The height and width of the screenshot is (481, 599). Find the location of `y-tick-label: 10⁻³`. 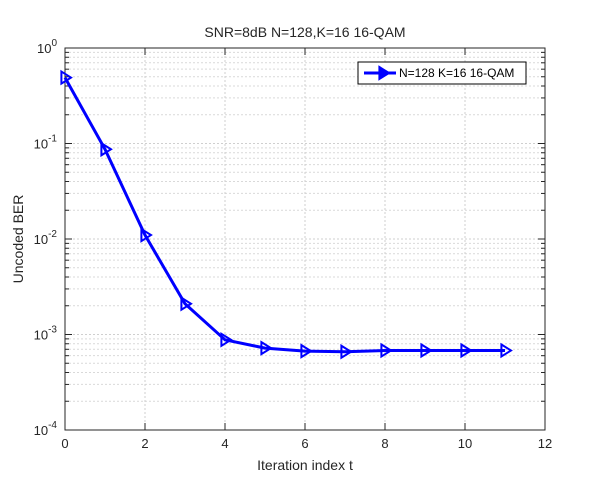

y-tick-label: 10⁻³ is located at coordinates (46, 334).